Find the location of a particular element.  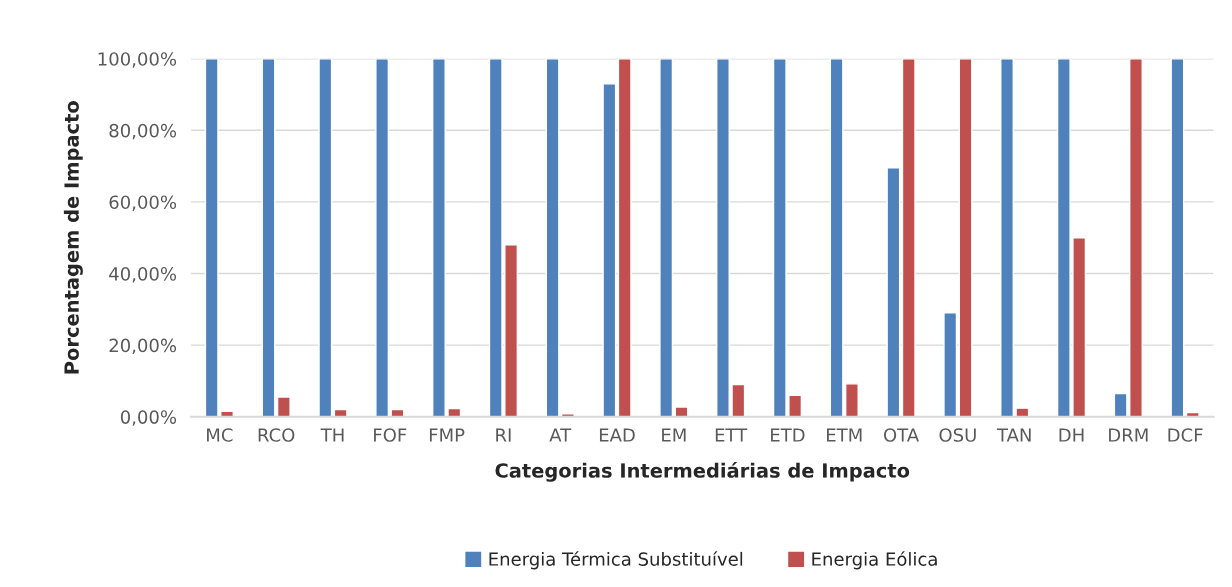

x-tick-label: ETM is located at coordinates (844, 435).